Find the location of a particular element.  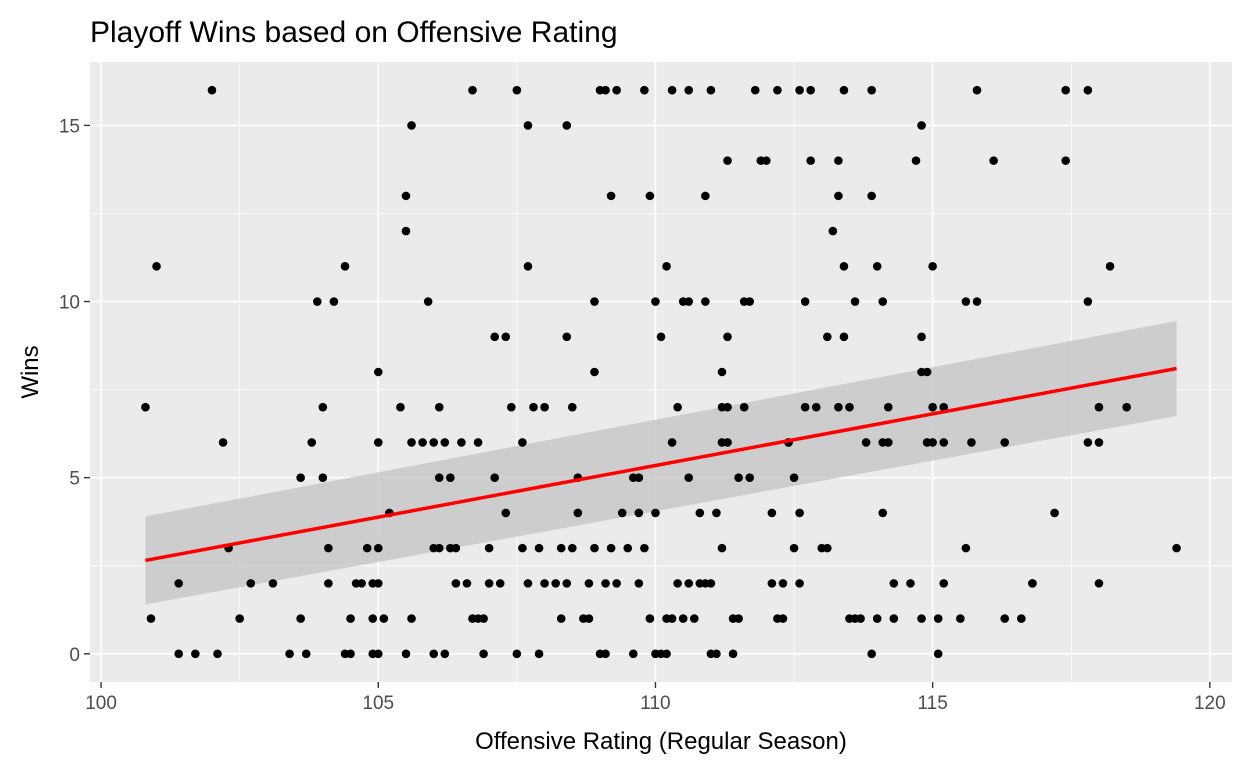

x-tick-label: 100 is located at coordinates (101, 703).